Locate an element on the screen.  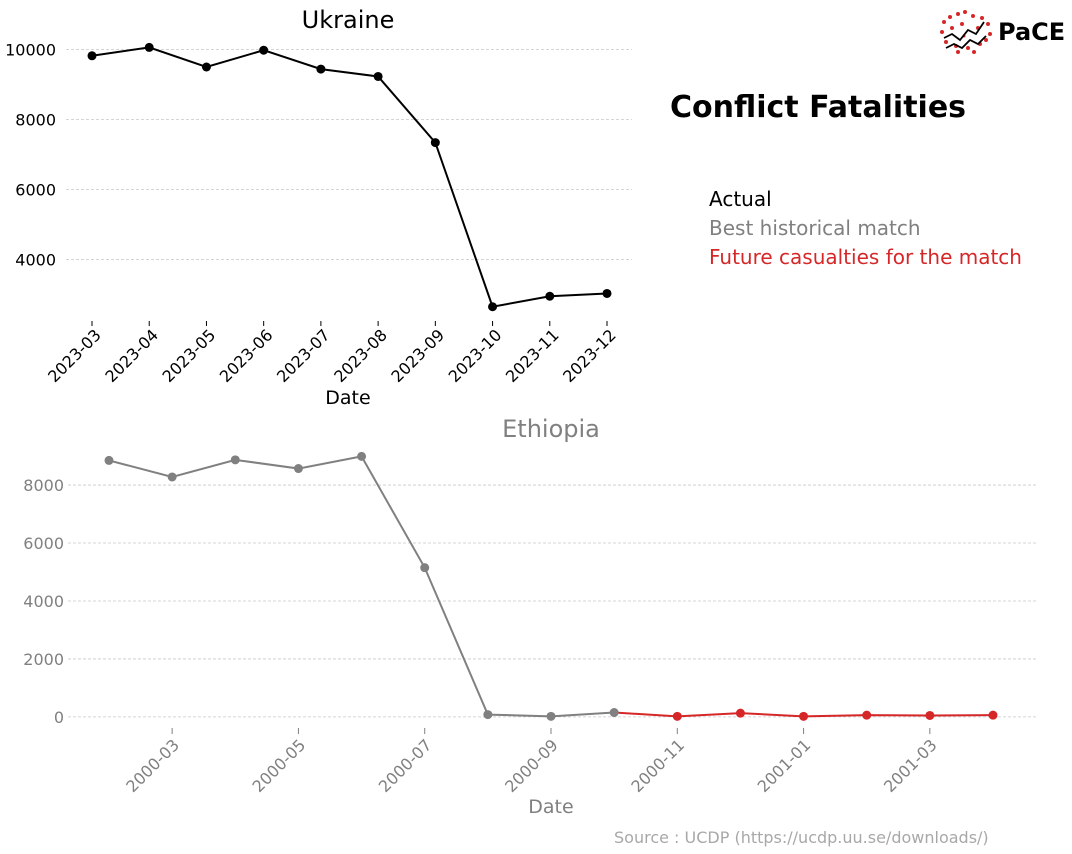
x-tick-label: 2000-11 is located at coordinates (657, 765).